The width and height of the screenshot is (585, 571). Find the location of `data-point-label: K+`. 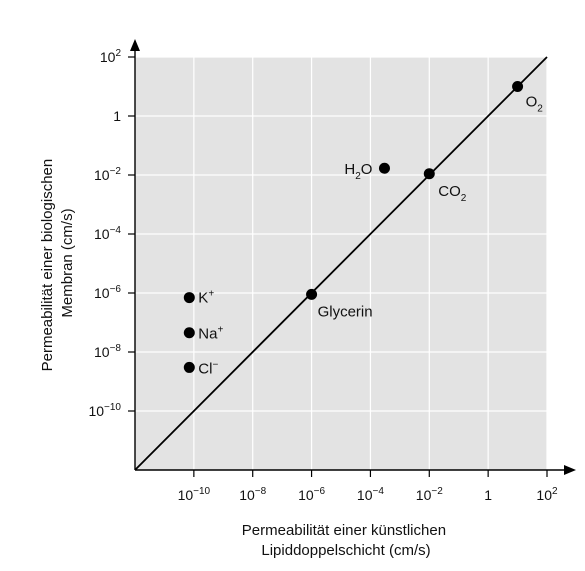

data-point-label: K+ is located at coordinates (206, 298).